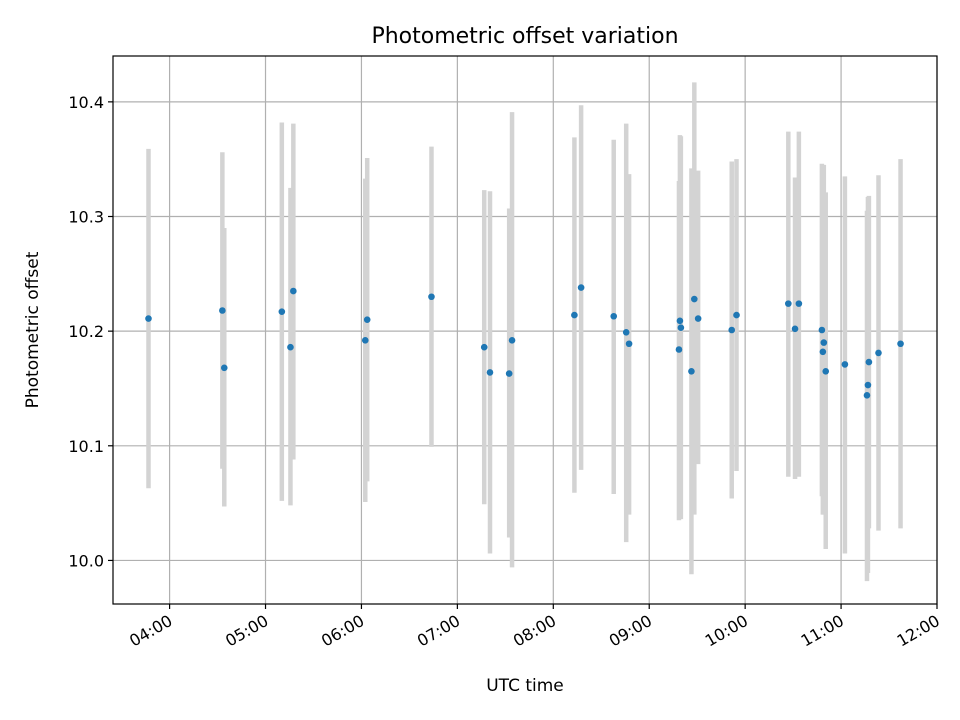 The image size is (960, 720). I want to click on chart-title: Photometric offset variation, so click(524, 36).